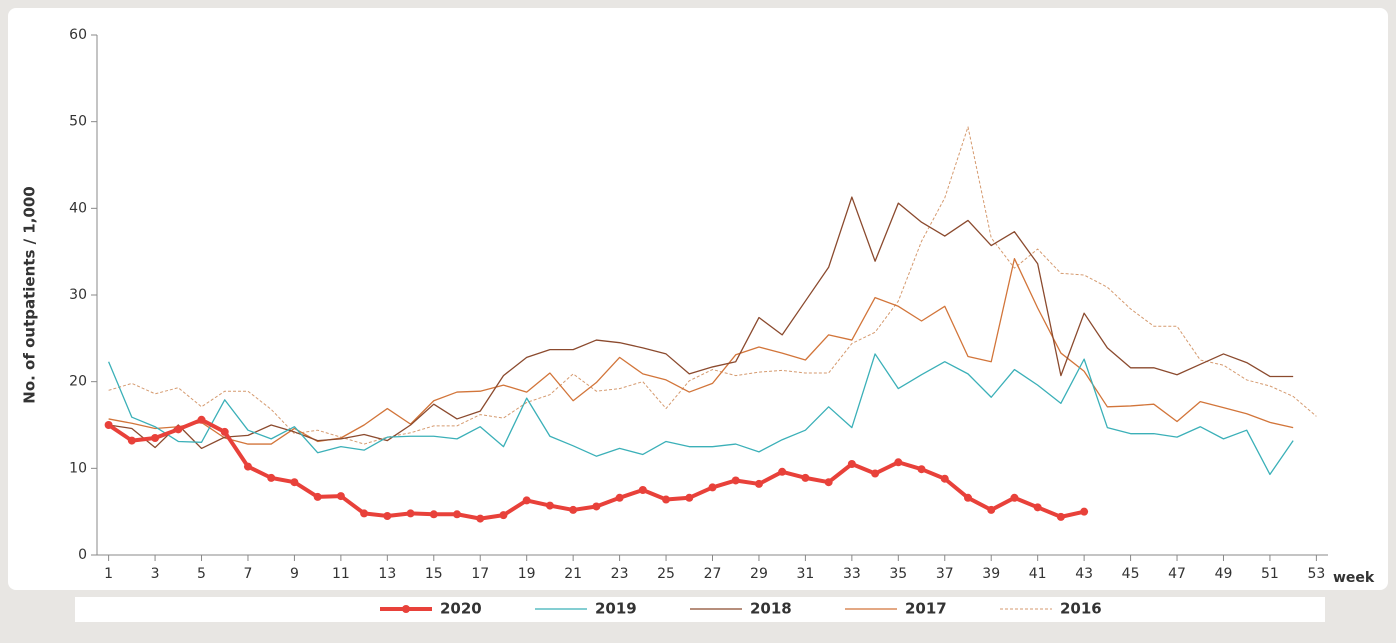  Describe the element at coordinates (713, 574) in the screenshot. I see `x-tick-label: 27` at that location.